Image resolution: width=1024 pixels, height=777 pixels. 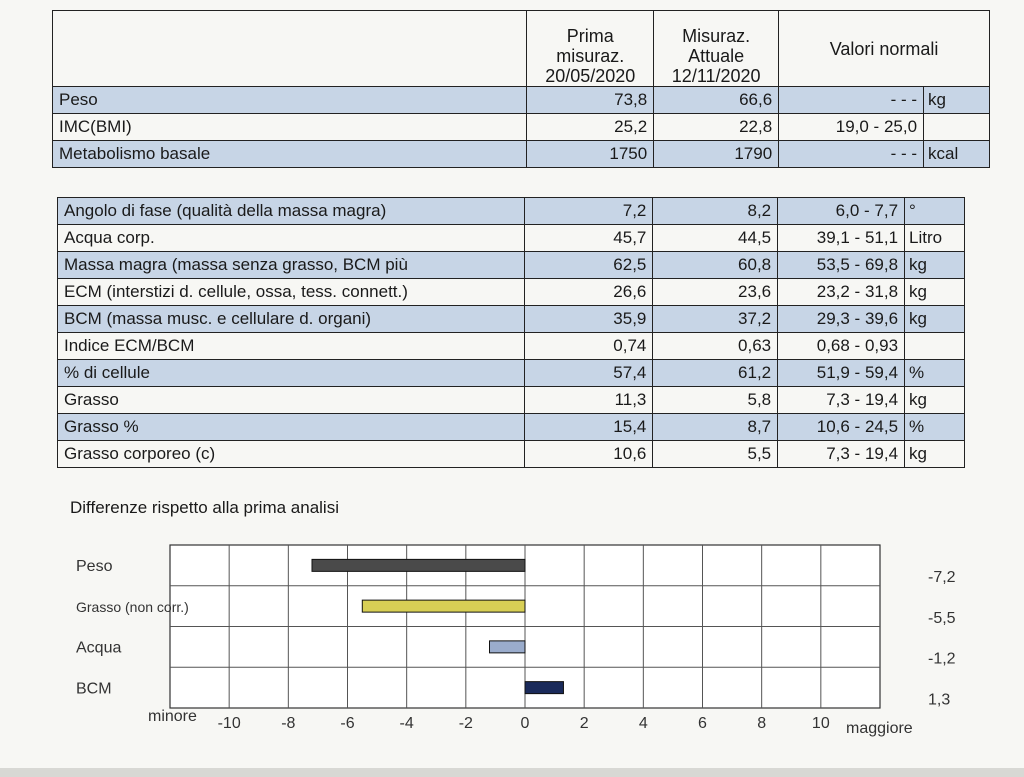 What do you see at coordinates (291, 400) in the screenshot?
I see `row-label: Grasso` at bounding box center [291, 400].